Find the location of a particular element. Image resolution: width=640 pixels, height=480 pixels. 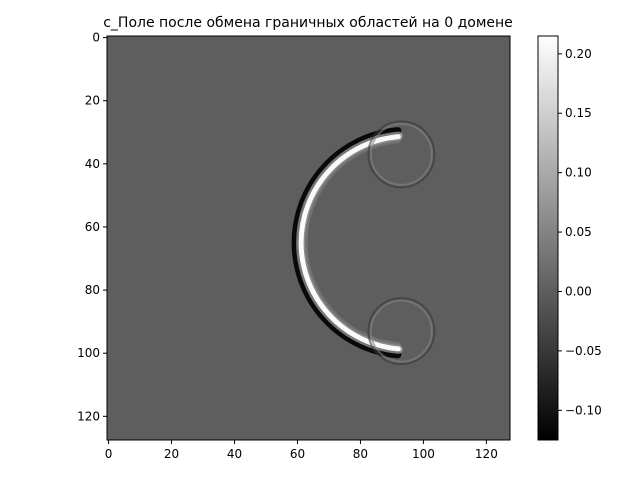

x-axis: 0 20 40 60 80 100 120 is located at coordinates (301, 450).